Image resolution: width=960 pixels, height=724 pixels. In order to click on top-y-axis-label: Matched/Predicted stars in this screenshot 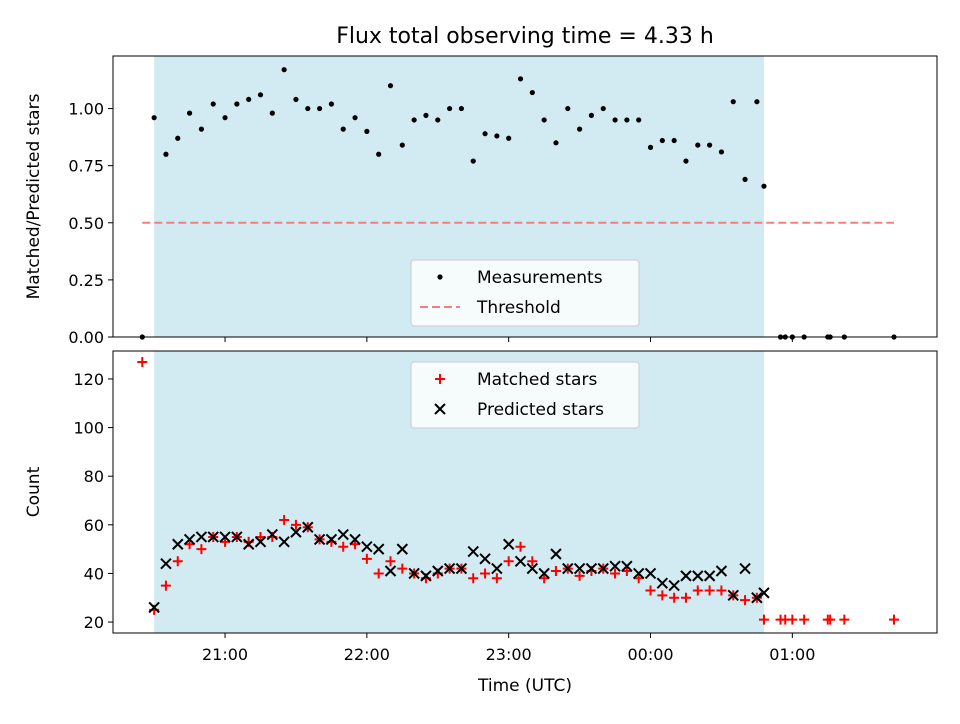, I will do `click(34, 196)`.